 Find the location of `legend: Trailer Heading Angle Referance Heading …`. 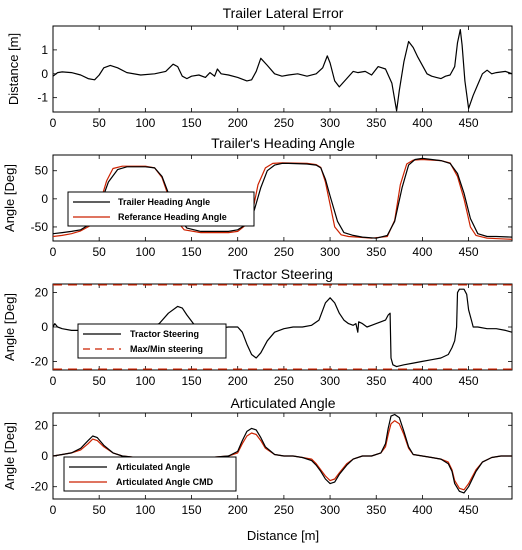

legend: Trailer Heading Angle Referance Heading … is located at coordinates (161, 209).